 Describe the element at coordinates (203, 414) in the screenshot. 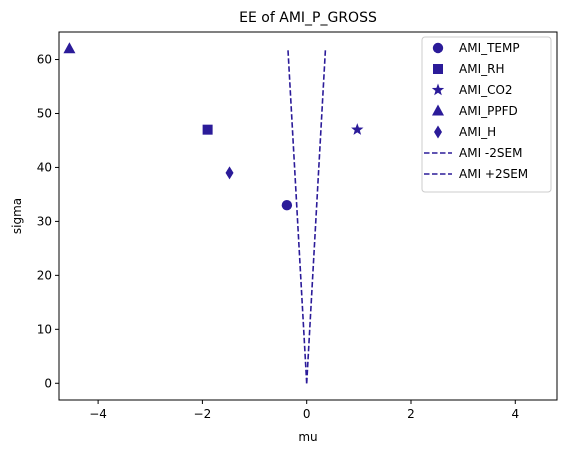

I see `x-tick-label: −2` at that location.